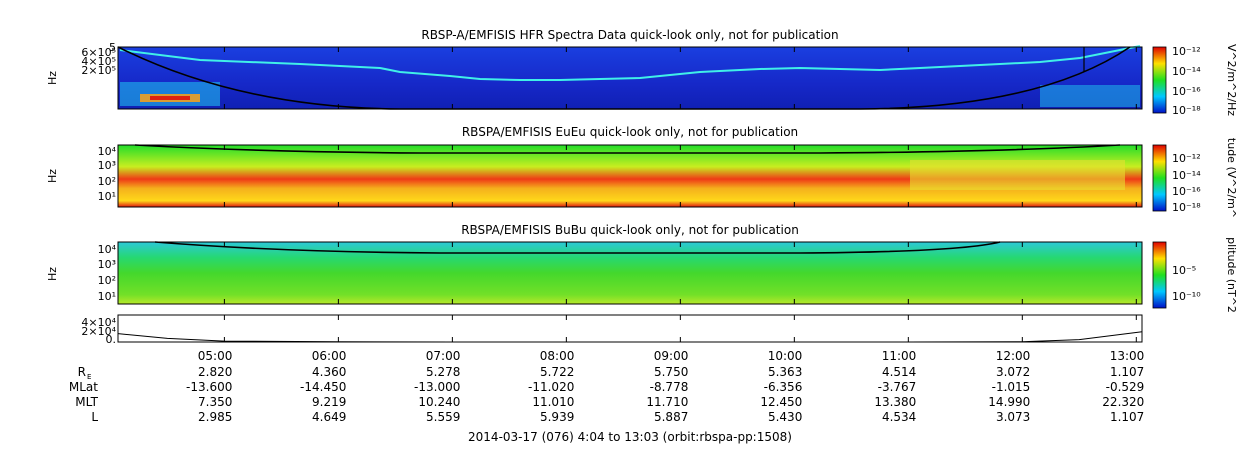 The width and height of the screenshot is (1250, 449). I want to click on bubu-spectrogram-panel: 10⁴ 10³ 10² 10¹ Hz, so click(594, 273).